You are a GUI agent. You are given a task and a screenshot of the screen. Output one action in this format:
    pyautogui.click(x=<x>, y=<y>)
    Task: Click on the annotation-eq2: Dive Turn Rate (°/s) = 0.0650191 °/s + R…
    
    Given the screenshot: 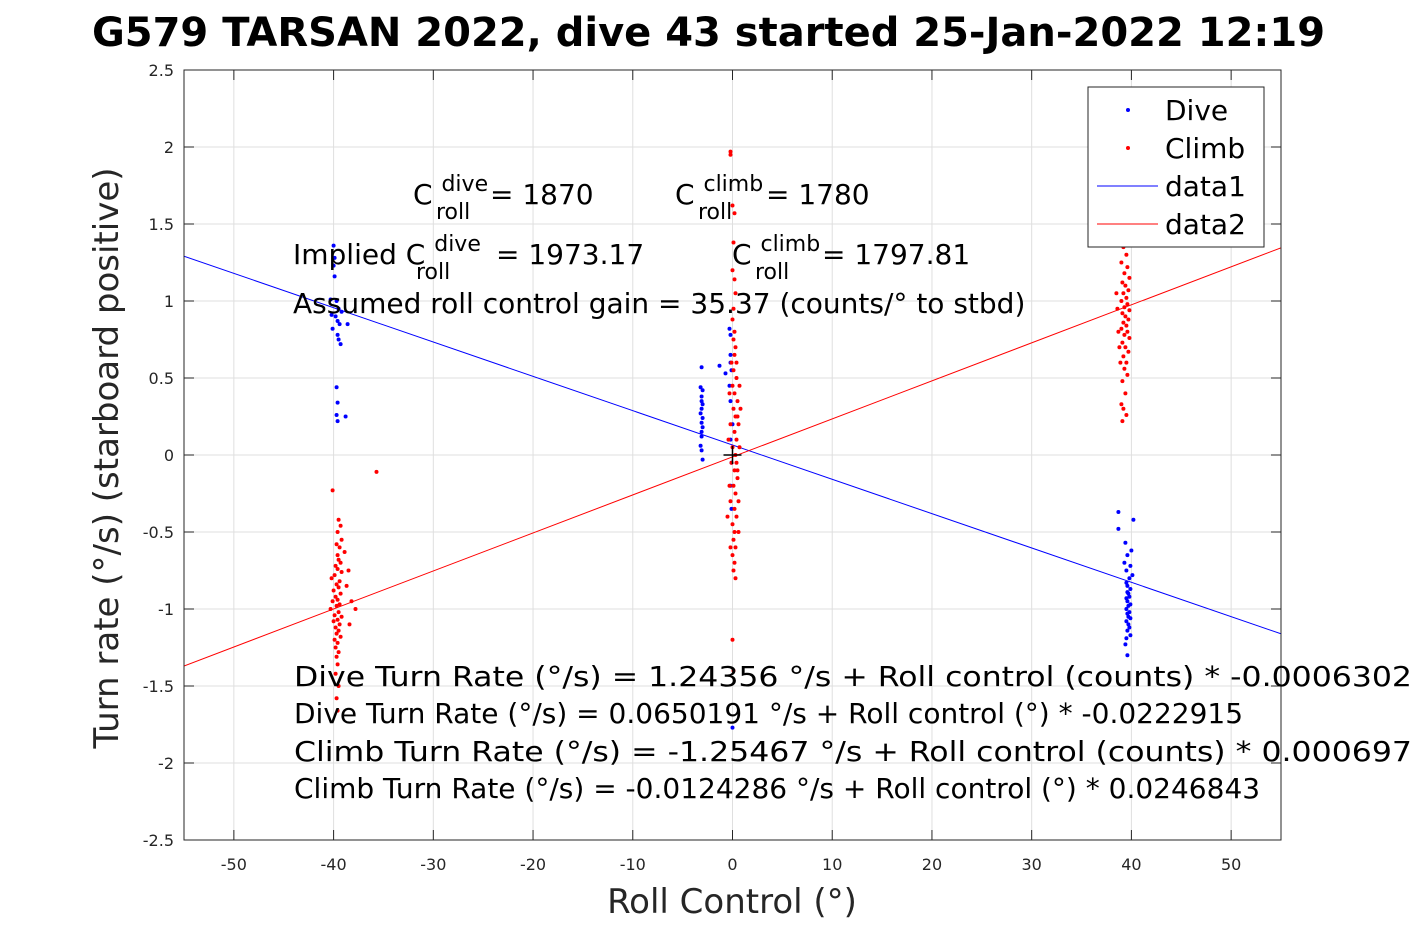 What is the action you would take?
    pyautogui.click(x=768, y=713)
    